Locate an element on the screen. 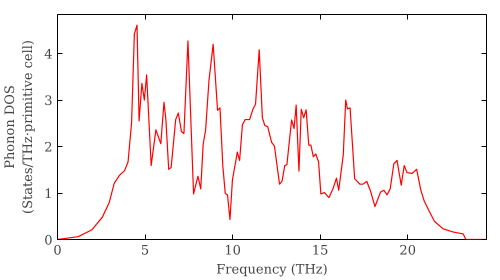 The width and height of the screenshot is (500, 280). x-tick-label: 10 is located at coordinates (232, 251).